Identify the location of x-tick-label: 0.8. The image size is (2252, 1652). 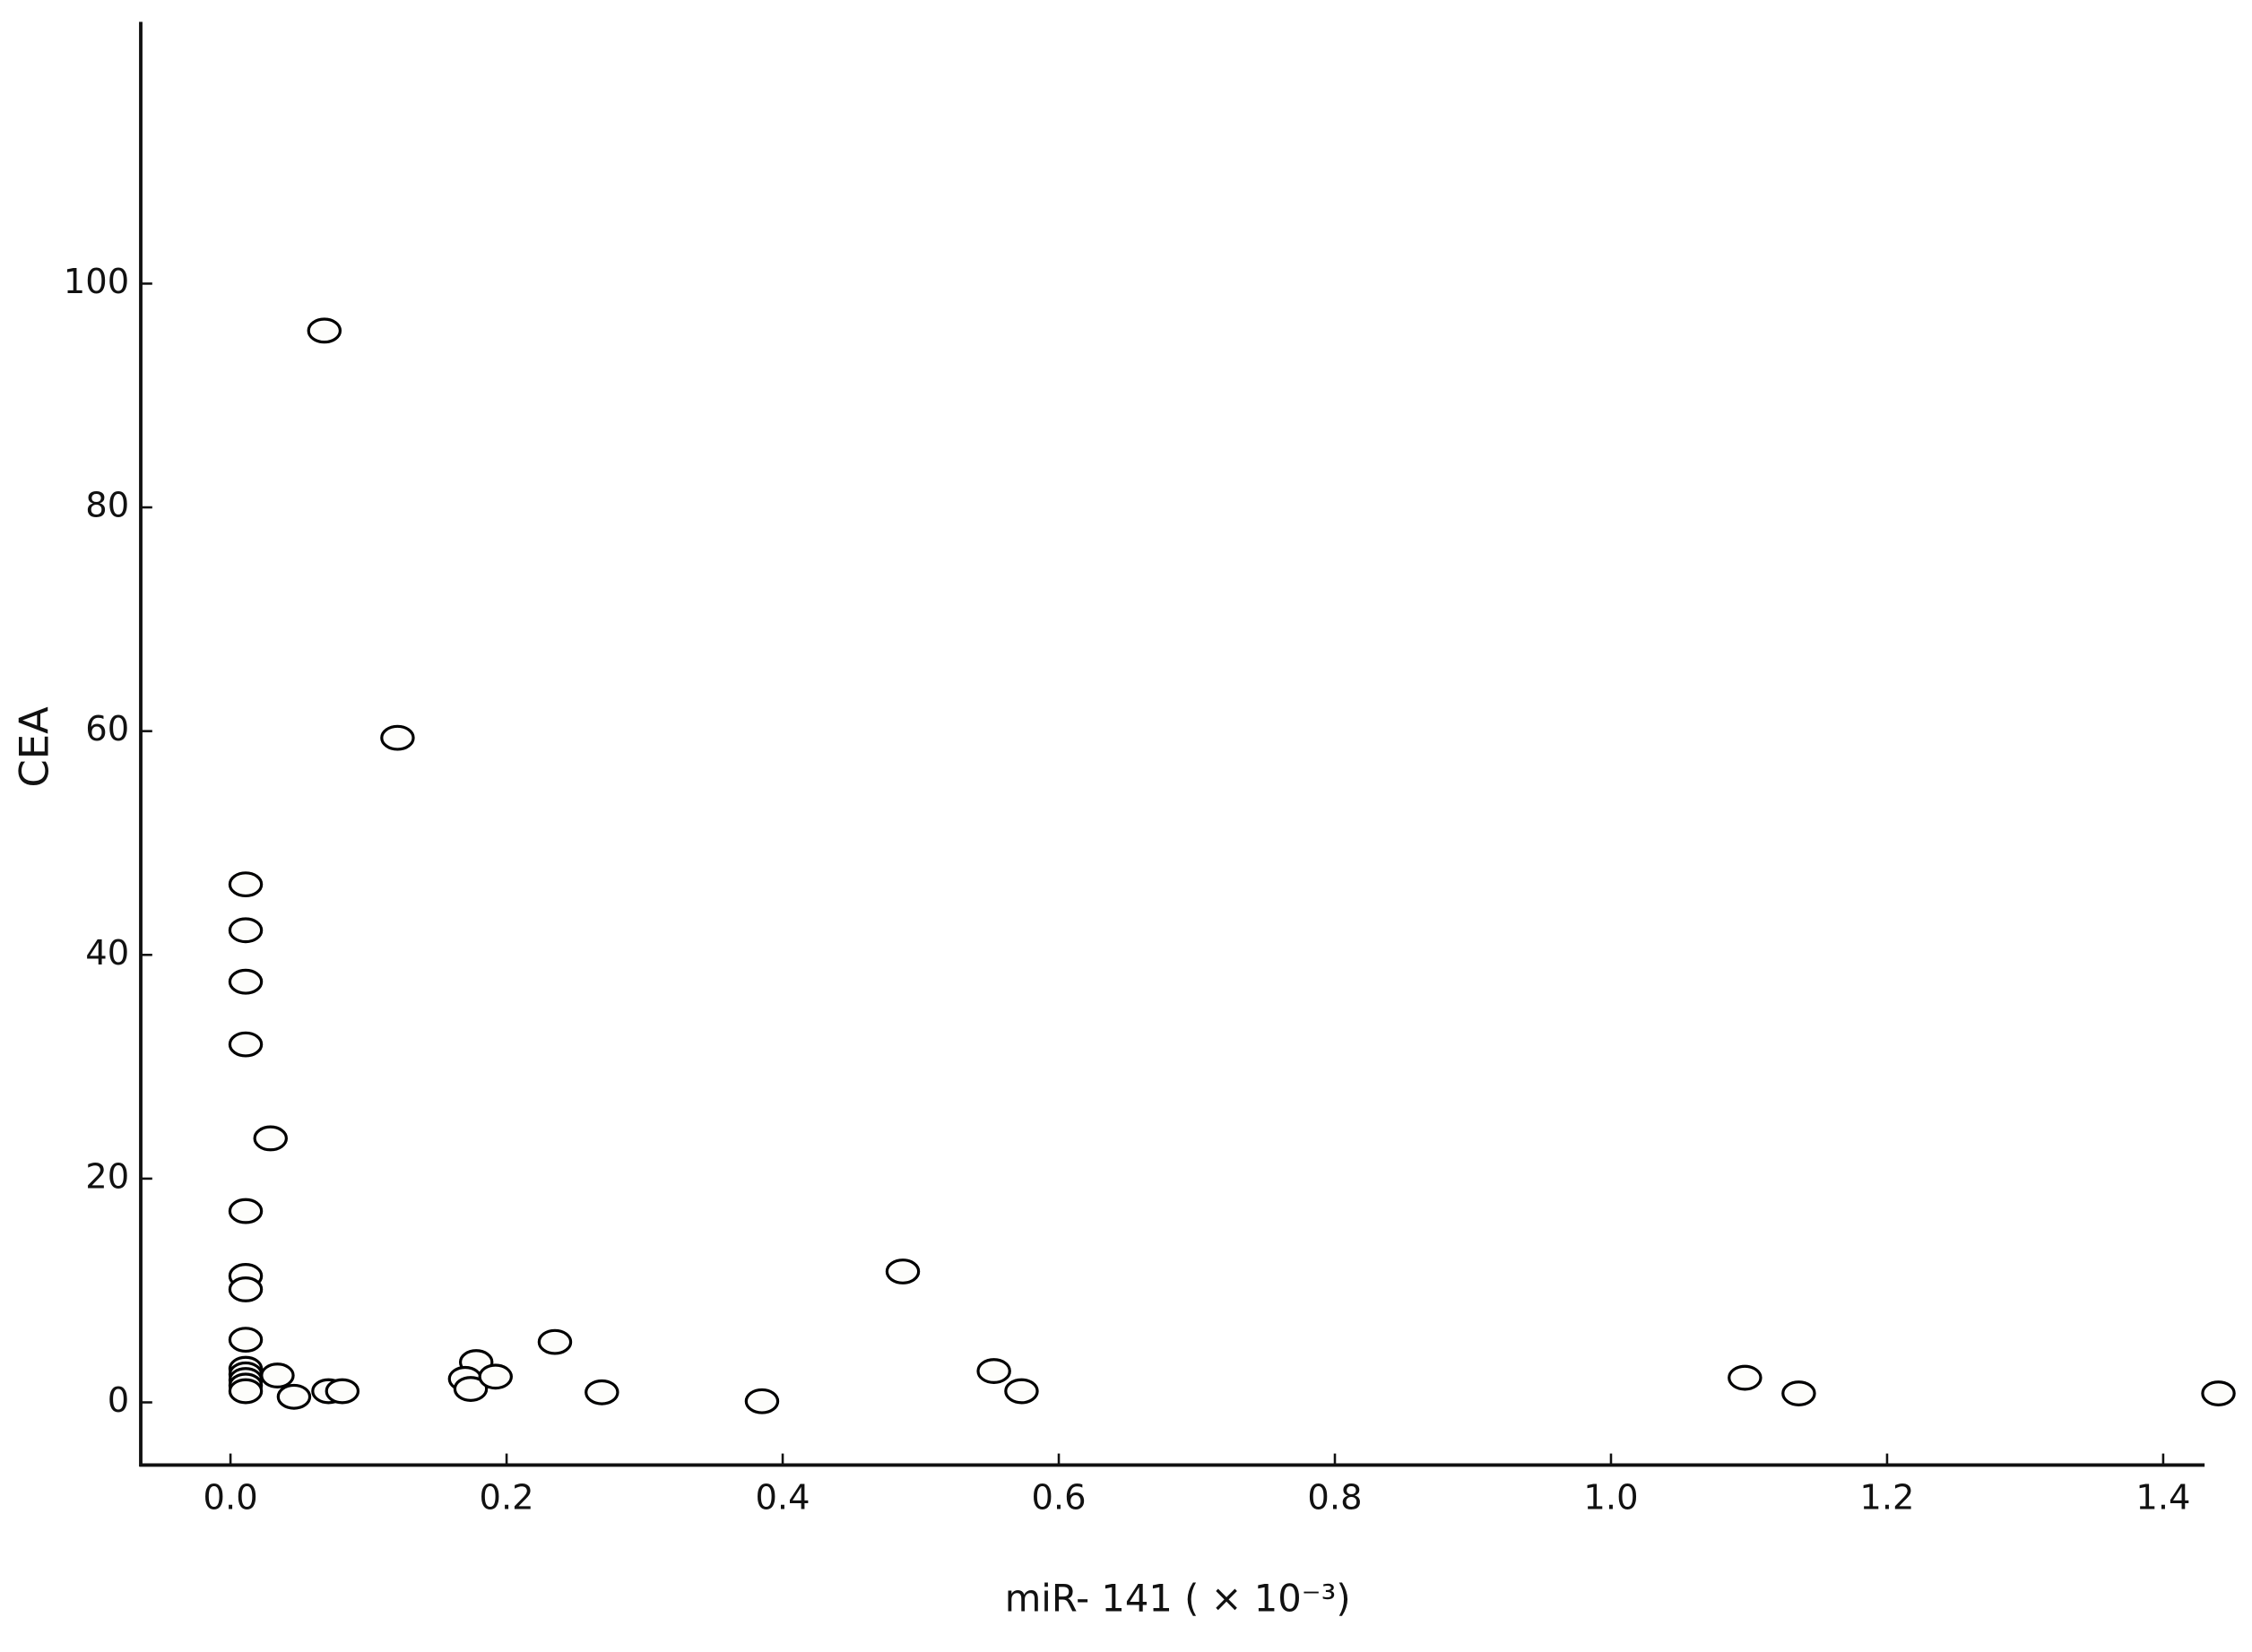
(1334, 1497).